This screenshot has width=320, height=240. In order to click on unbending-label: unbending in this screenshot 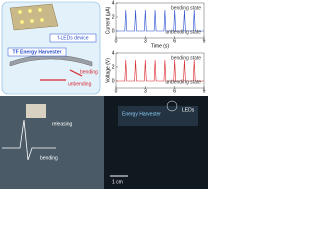, I will do `click(80, 84)`.